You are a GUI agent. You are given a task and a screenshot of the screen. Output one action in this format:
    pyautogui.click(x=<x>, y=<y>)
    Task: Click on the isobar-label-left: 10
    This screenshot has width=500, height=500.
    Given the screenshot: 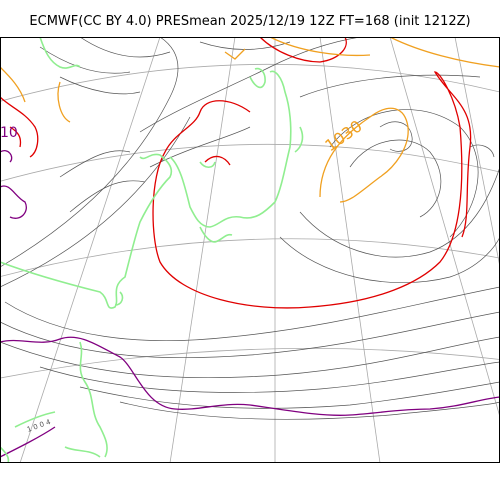 What is the action you would take?
    pyautogui.click(x=9, y=133)
    